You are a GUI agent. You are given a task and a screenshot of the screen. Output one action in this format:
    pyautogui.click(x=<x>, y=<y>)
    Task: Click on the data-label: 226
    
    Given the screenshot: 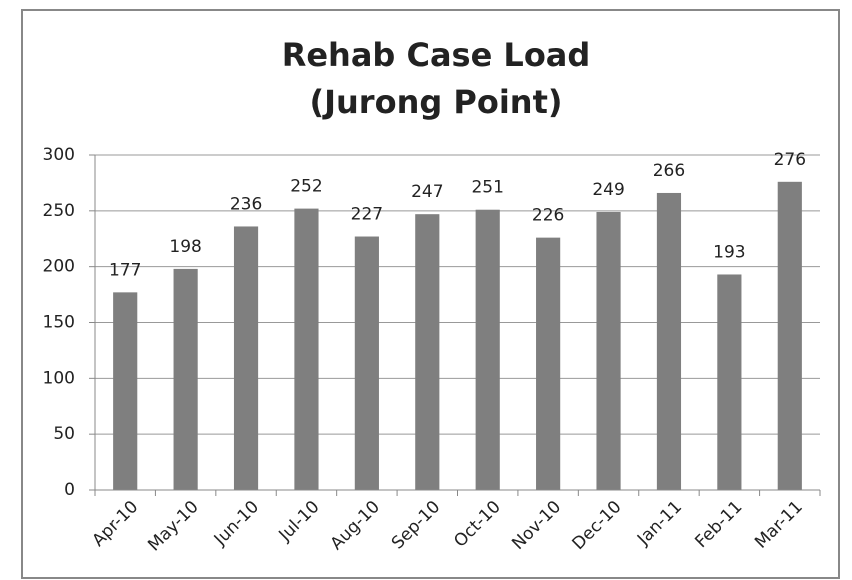 What is the action you would take?
    pyautogui.click(x=548, y=216)
    